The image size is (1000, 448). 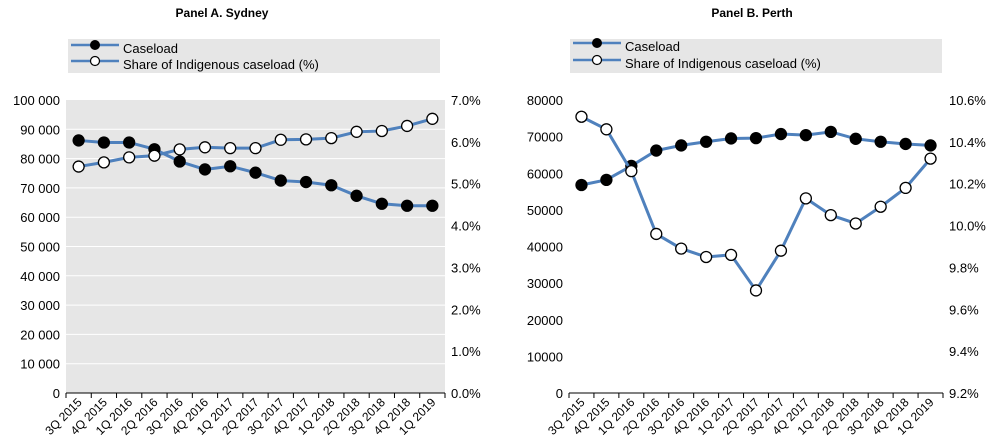 I want to click on y-left-tick-label: 80000, so click(x=545, y=100).